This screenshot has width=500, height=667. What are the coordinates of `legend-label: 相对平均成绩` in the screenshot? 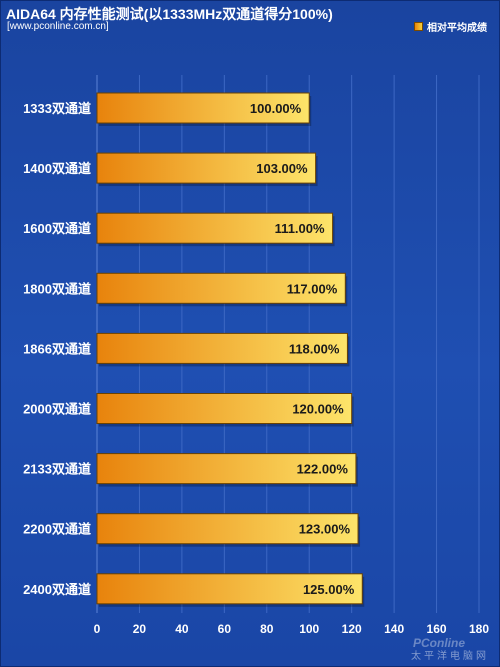 It's located at (457, 28).